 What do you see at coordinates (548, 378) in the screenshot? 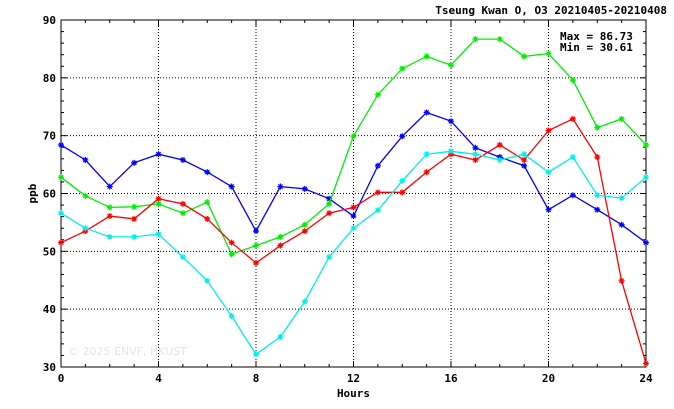
I see `x-tick-label: 20` at bounding box center [548, 378].